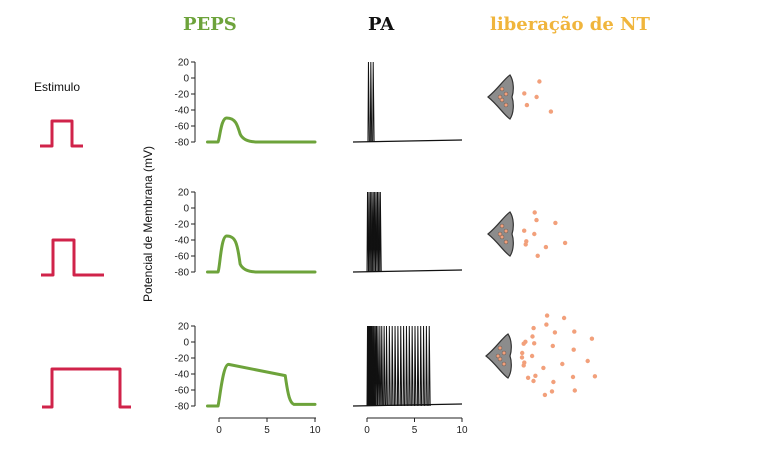 The height and width of the screenshot is (458, 771). Describe the element at coordinates (267, 430) in the screenshot. I see `peps-x-tick-label: 5` at that location.